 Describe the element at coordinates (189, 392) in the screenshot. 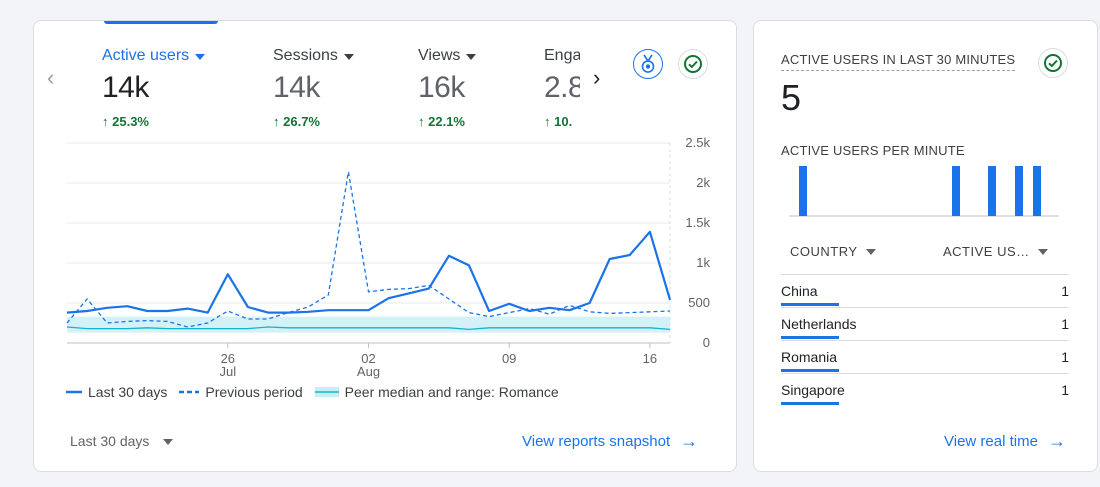

I see `dashed-line-swatch` at that location.